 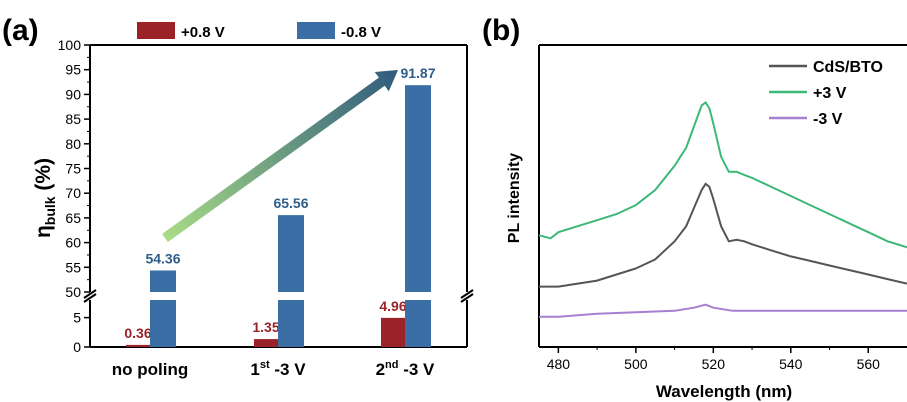 What do you see at coordinates (156, 30) in the screenshot?
I see `legend-swatch-pos` at bounding box center [156, 30].